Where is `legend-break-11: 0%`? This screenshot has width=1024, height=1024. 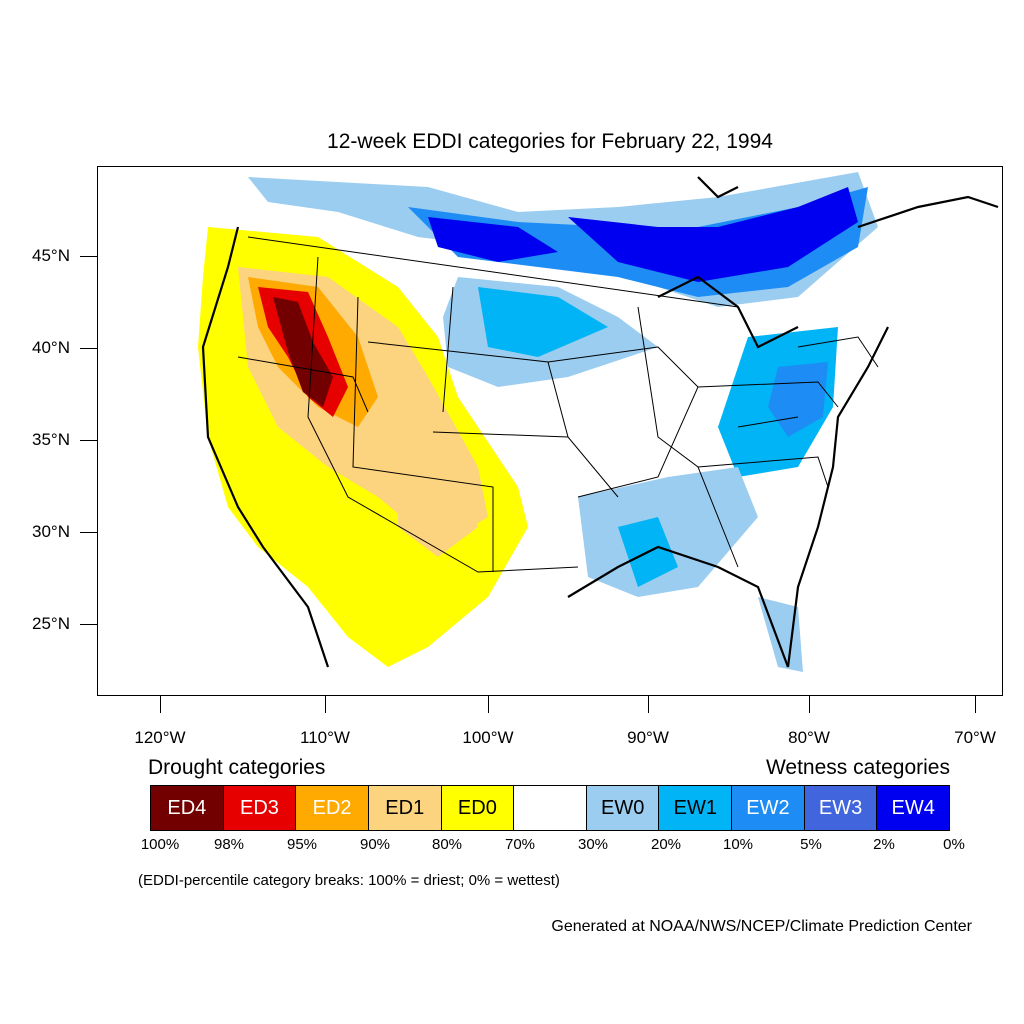 legend-break-11: 0% is located at coordinates (954, 844).